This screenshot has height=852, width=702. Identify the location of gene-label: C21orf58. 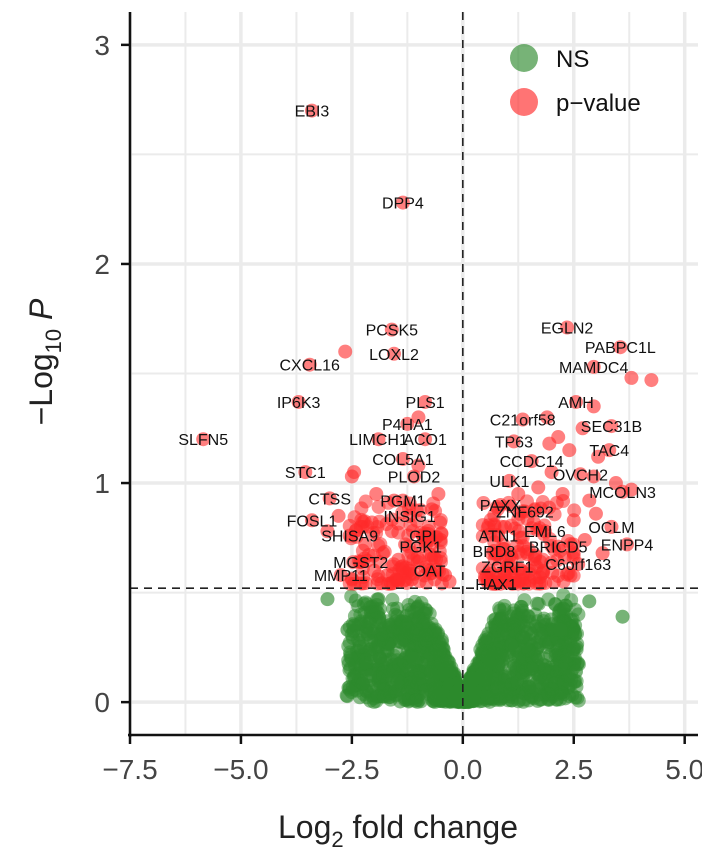
(523, 421).